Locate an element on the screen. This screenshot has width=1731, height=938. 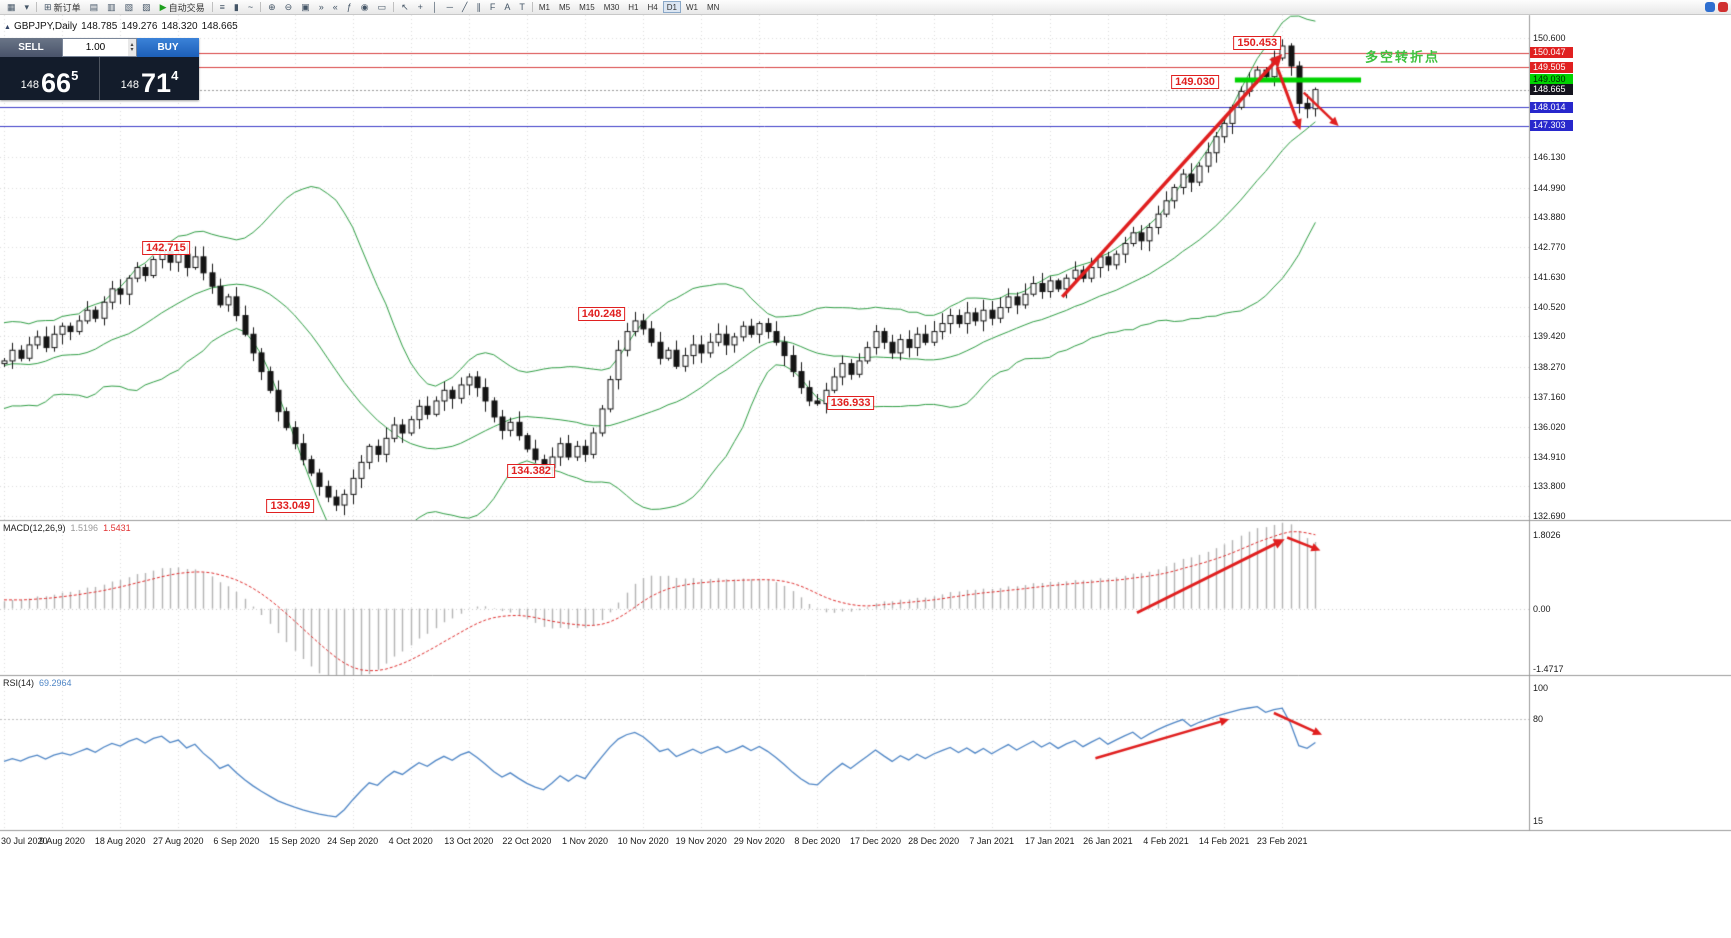
timeframe-w1-button: W1 is located at coordinates (692, 7).